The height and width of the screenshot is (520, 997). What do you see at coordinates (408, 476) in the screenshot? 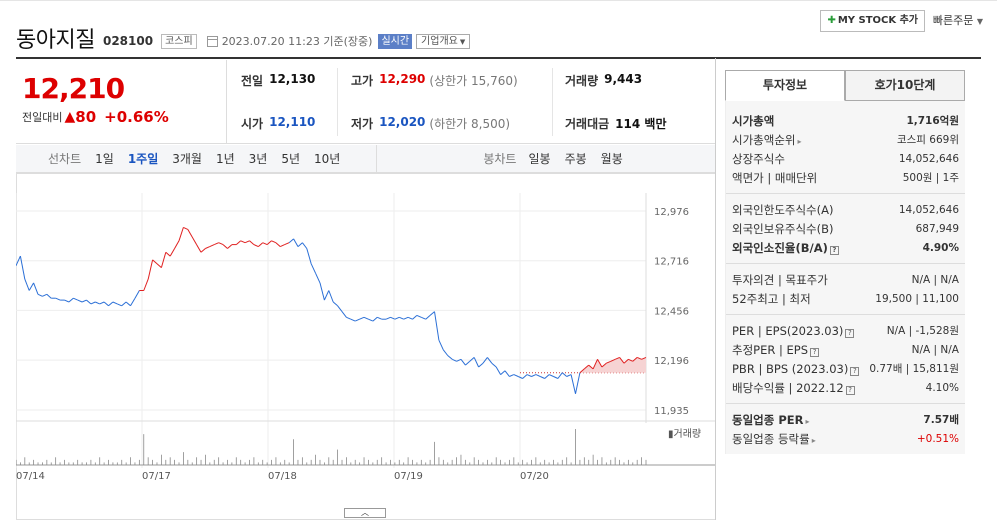
I see `x-tick-label: 07/19` at bounding box center [408, 476].